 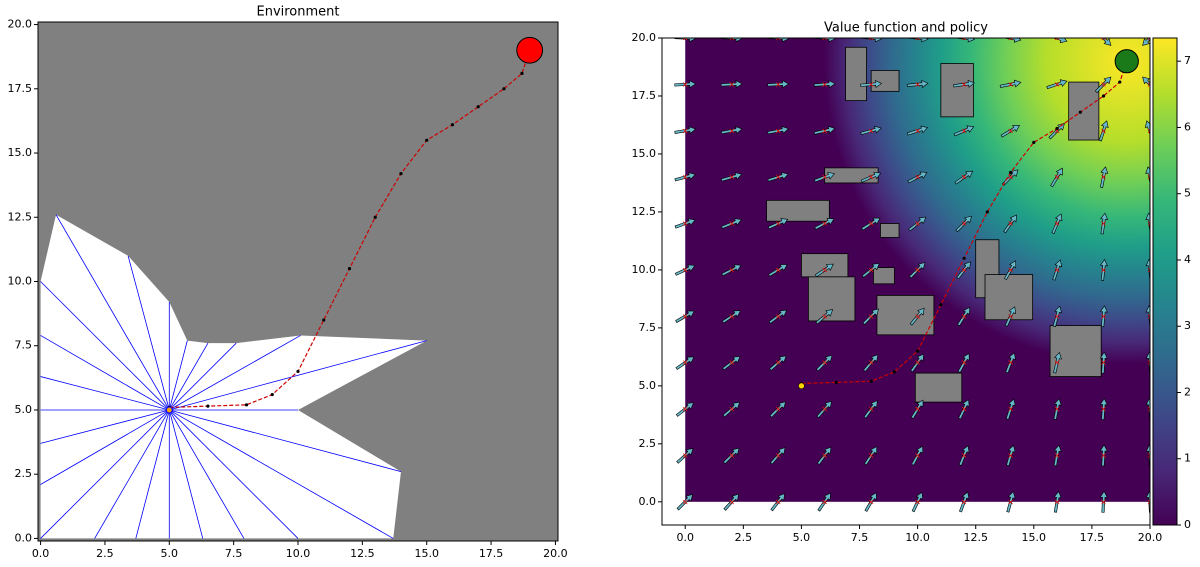 I want to click on y-tick-label: 17.5, so click(x=20, y=88).